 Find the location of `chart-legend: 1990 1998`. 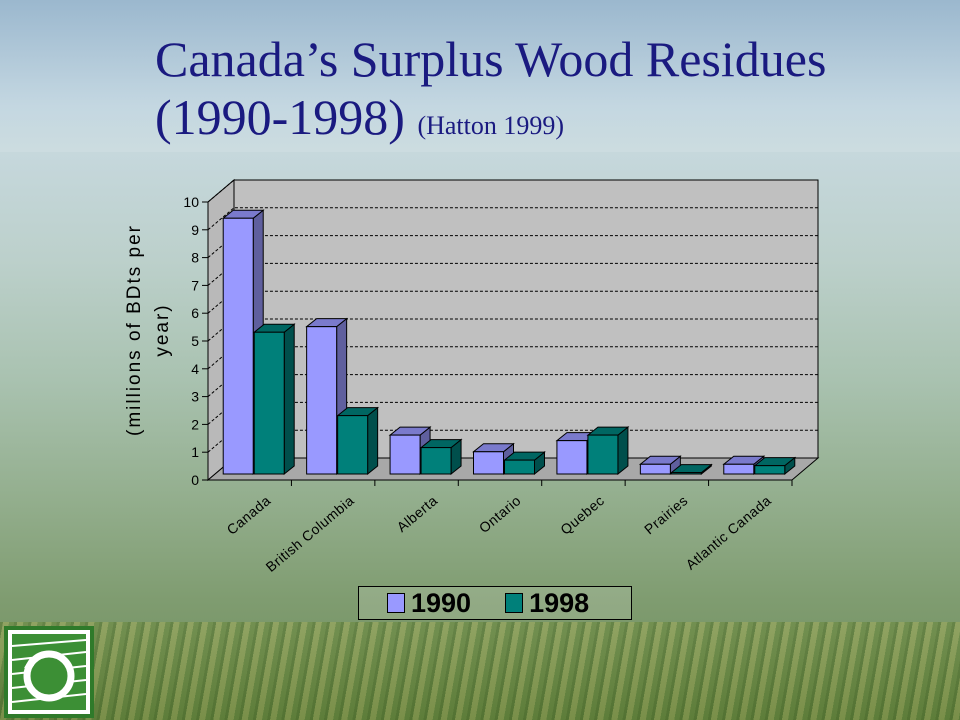

chart-legend: 1990 1998 is located at coordinates (495, 603).